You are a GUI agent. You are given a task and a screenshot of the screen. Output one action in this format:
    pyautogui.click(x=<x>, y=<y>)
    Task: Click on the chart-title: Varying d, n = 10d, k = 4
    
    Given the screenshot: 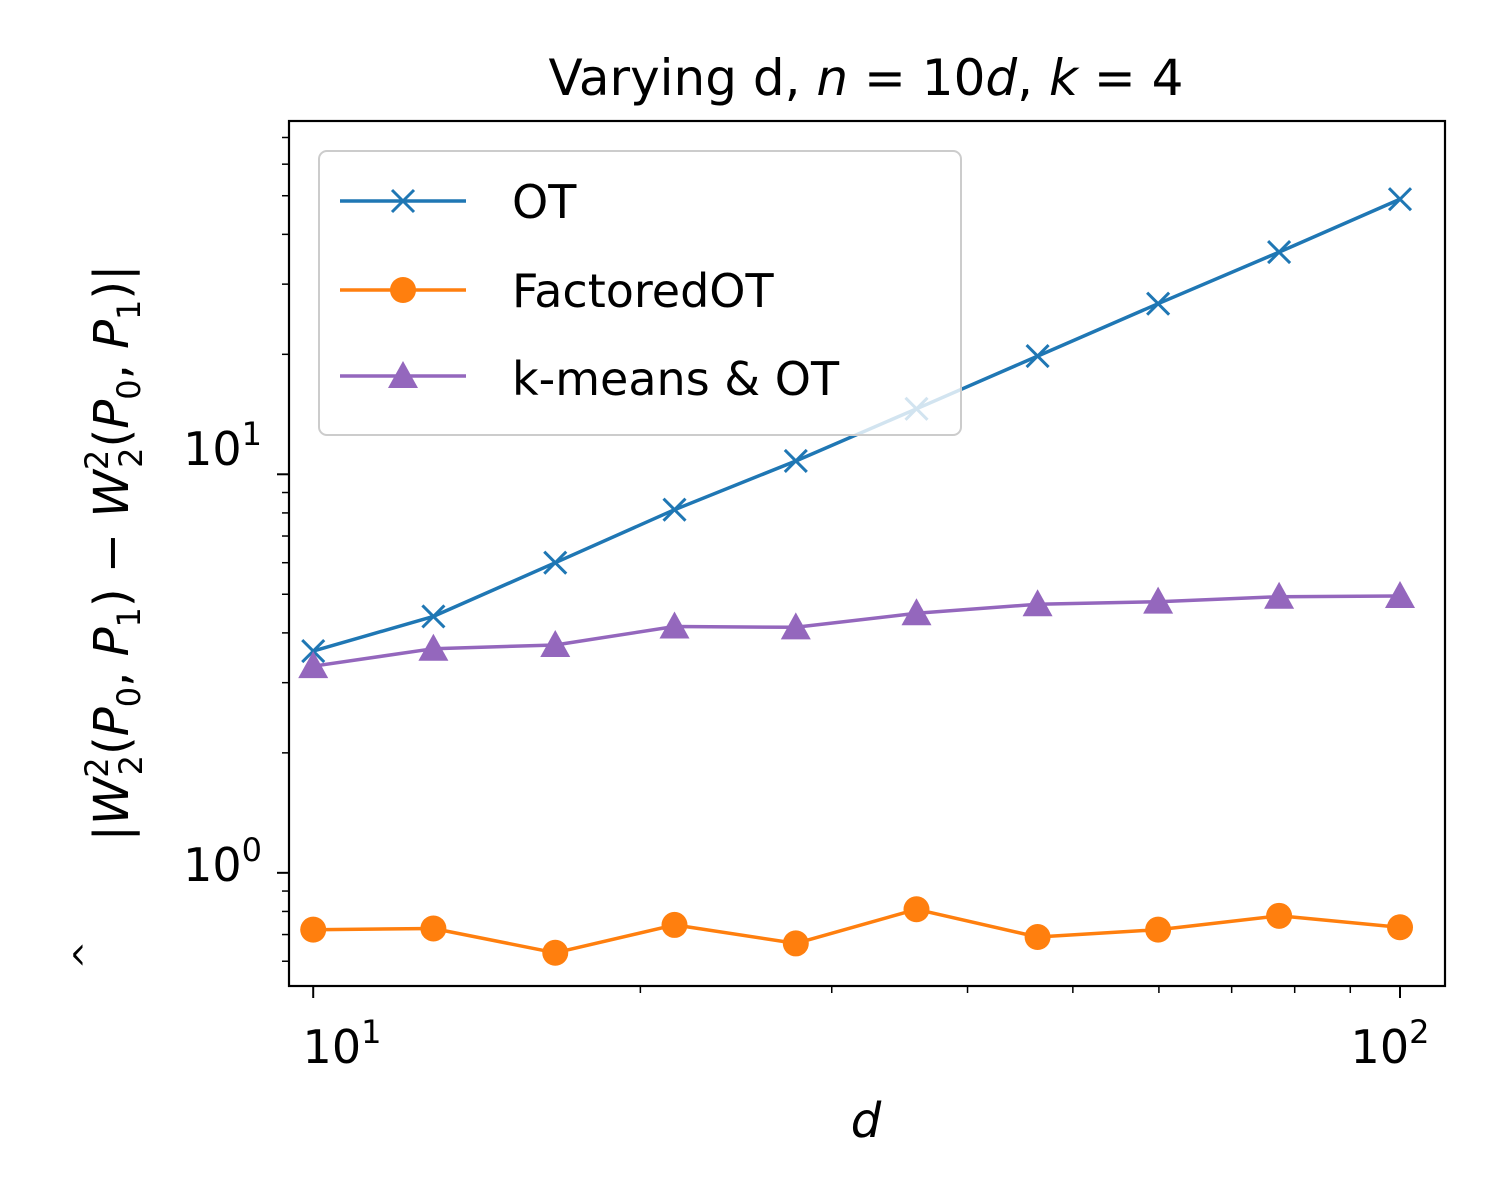 What is the action you would take?
    pyautogui.click(x=866, y=78)
    